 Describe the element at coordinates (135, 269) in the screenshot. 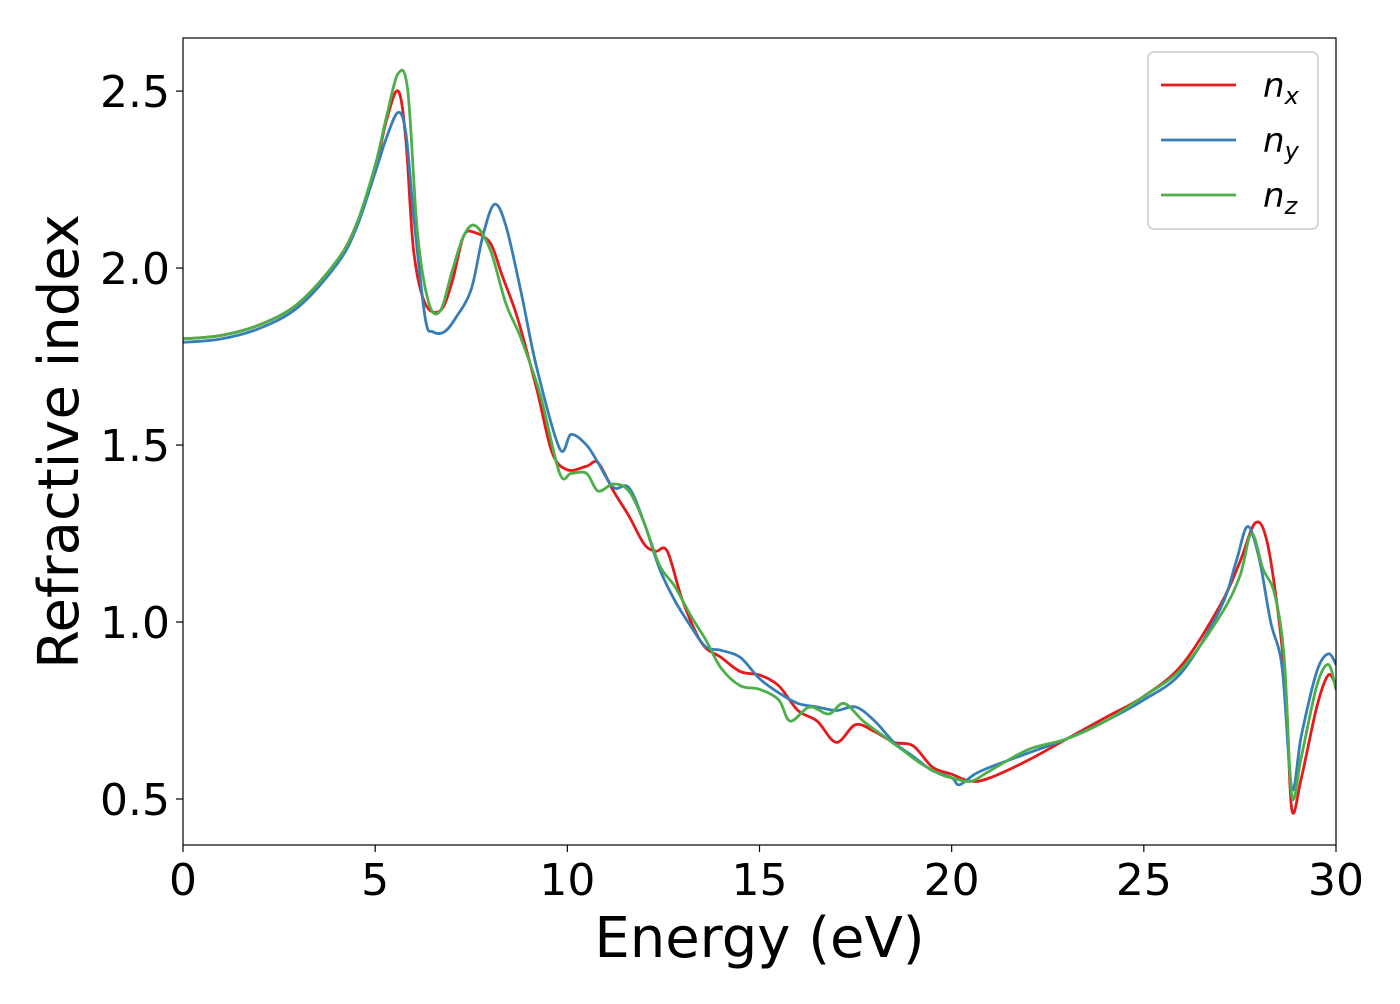

I see `y-tick-label: 2.0` at that location.